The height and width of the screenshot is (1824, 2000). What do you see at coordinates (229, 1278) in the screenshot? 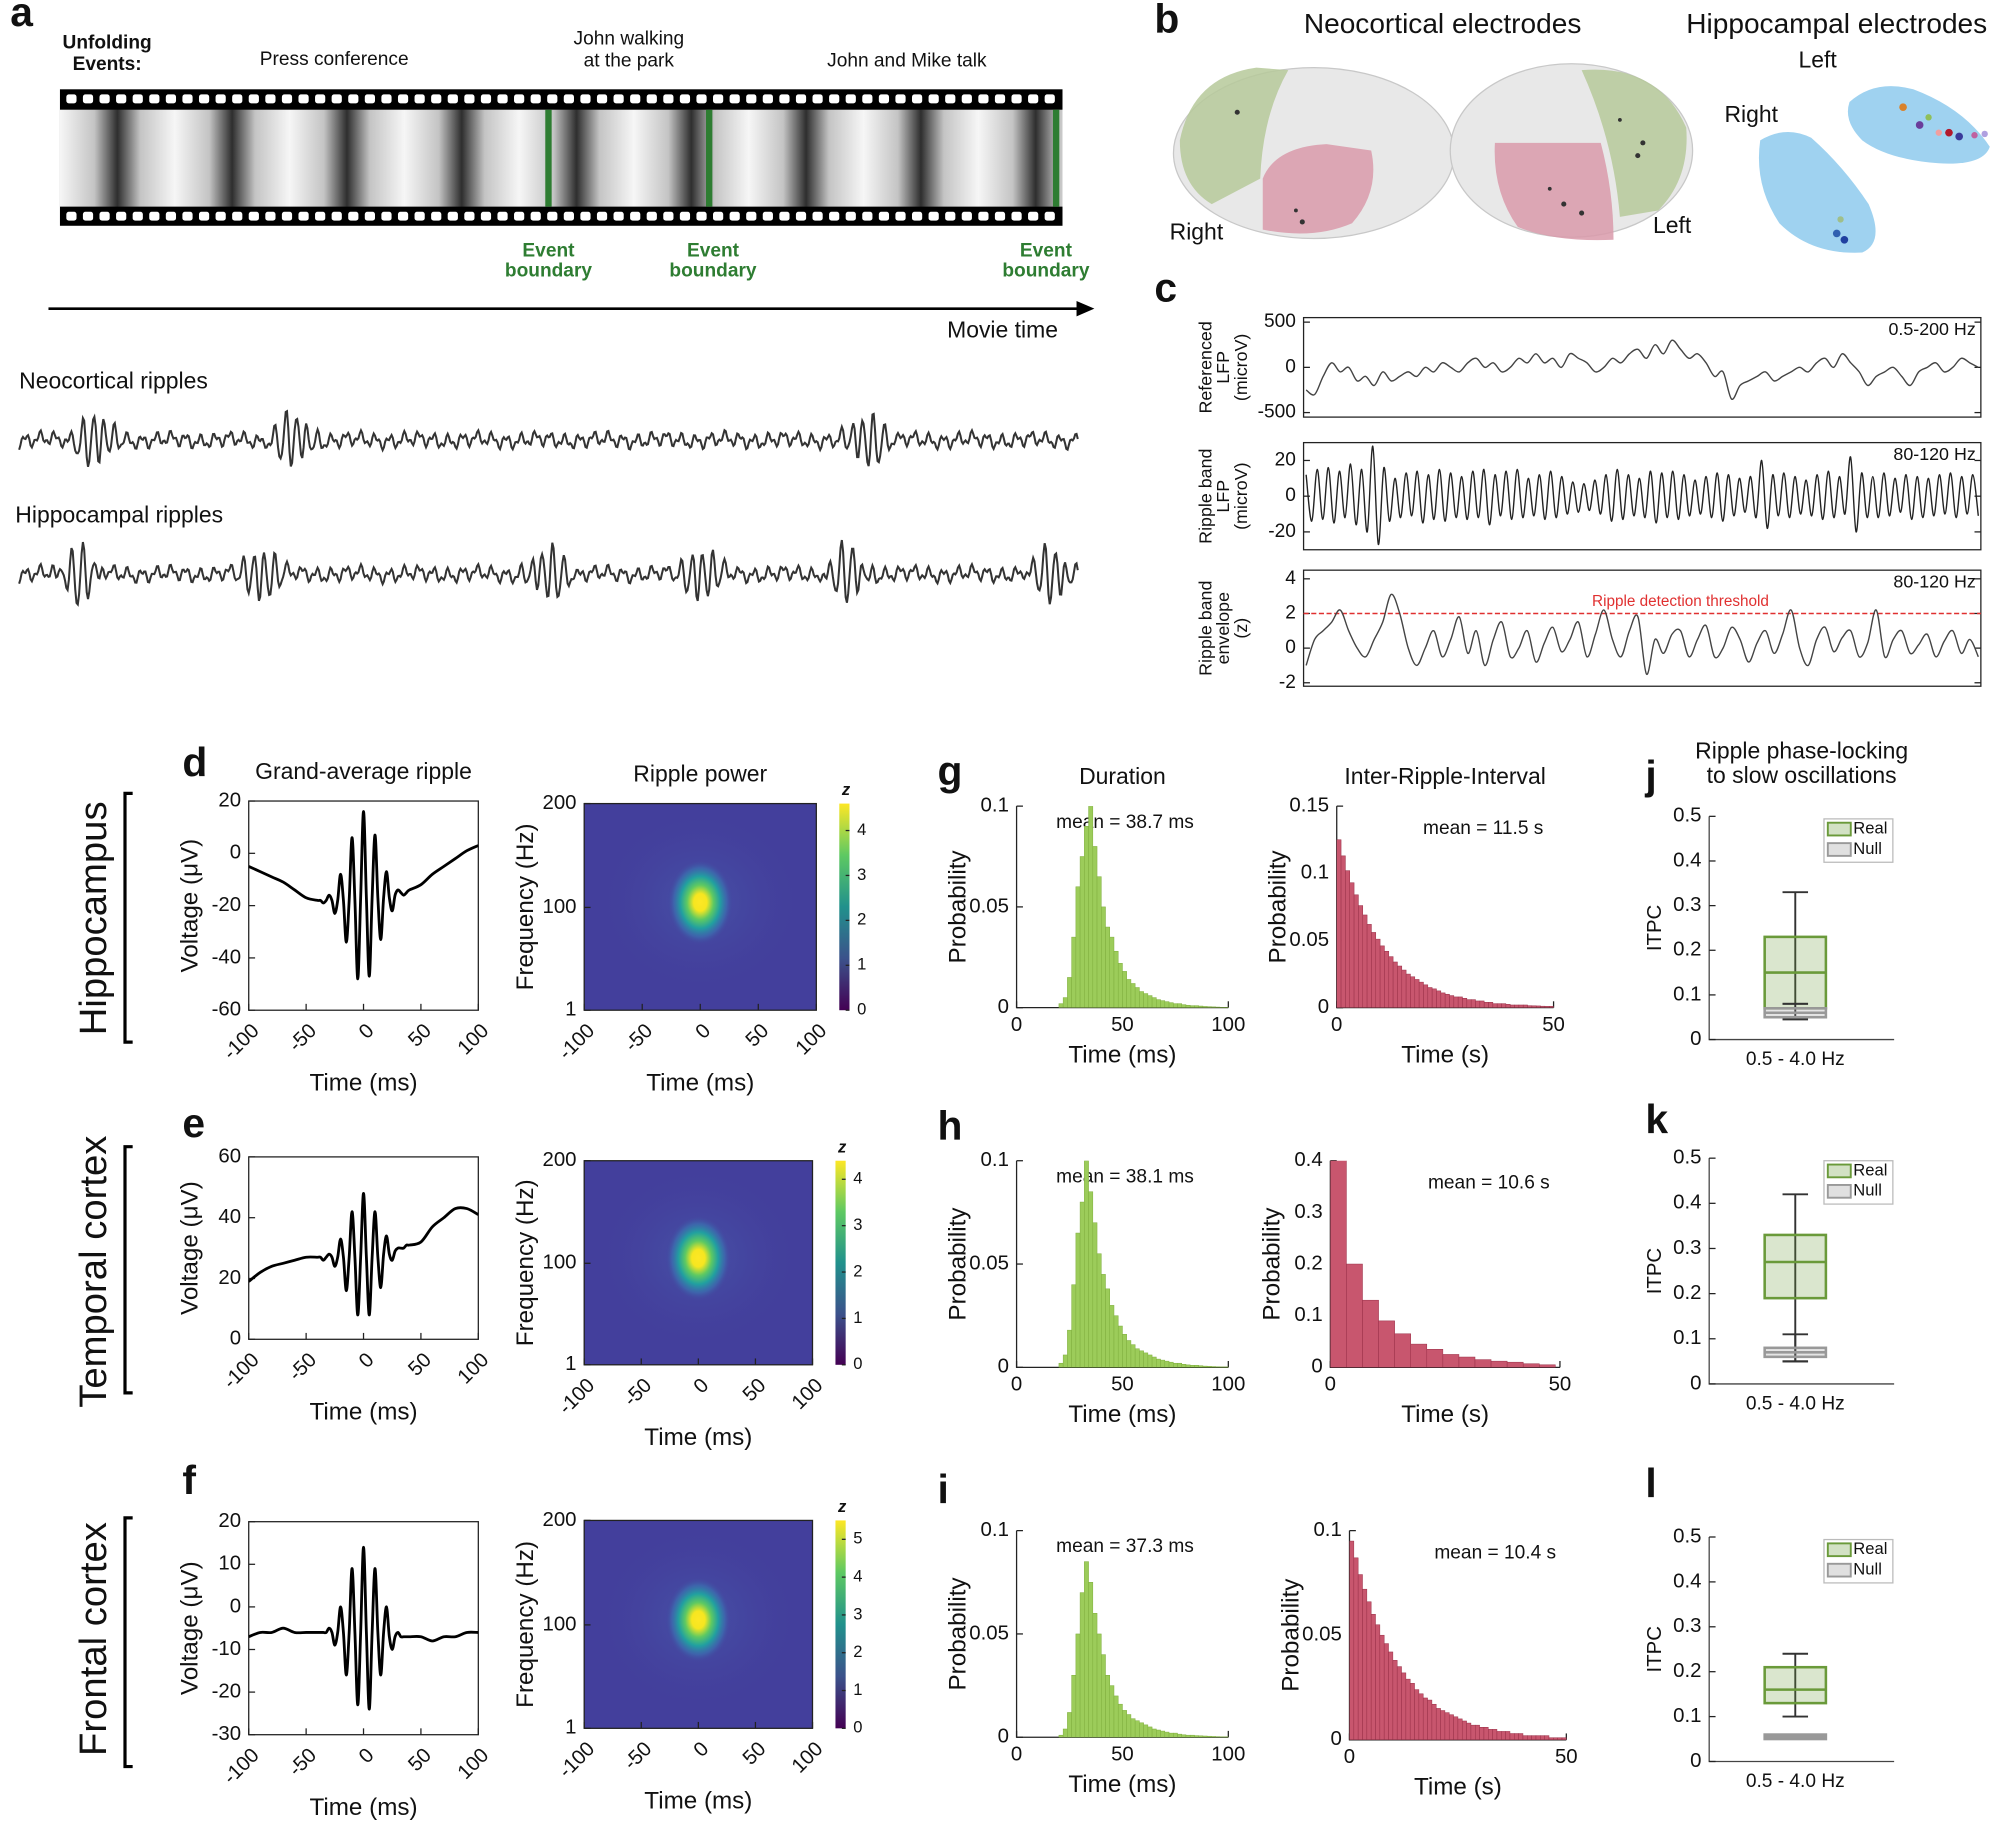
I see `y-tick-label: 20` at bounding box center [229, 1278].